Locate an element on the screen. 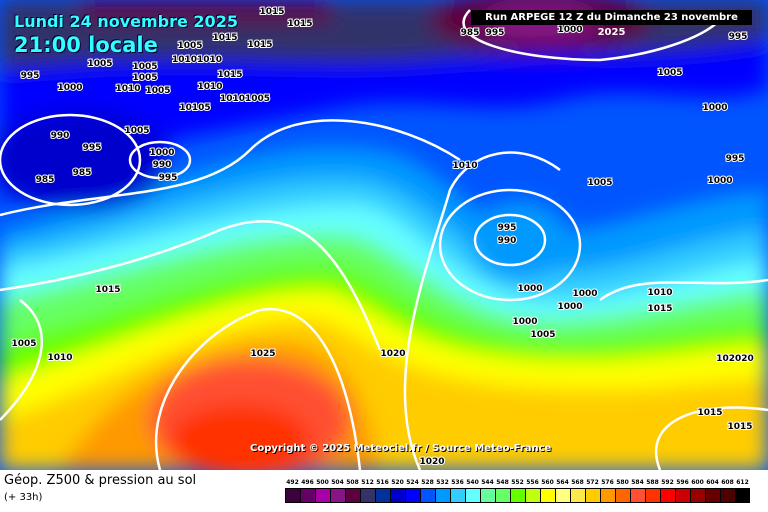 The image size is (768, 512). legend-item: 584 is located at coordinates (637, 491).